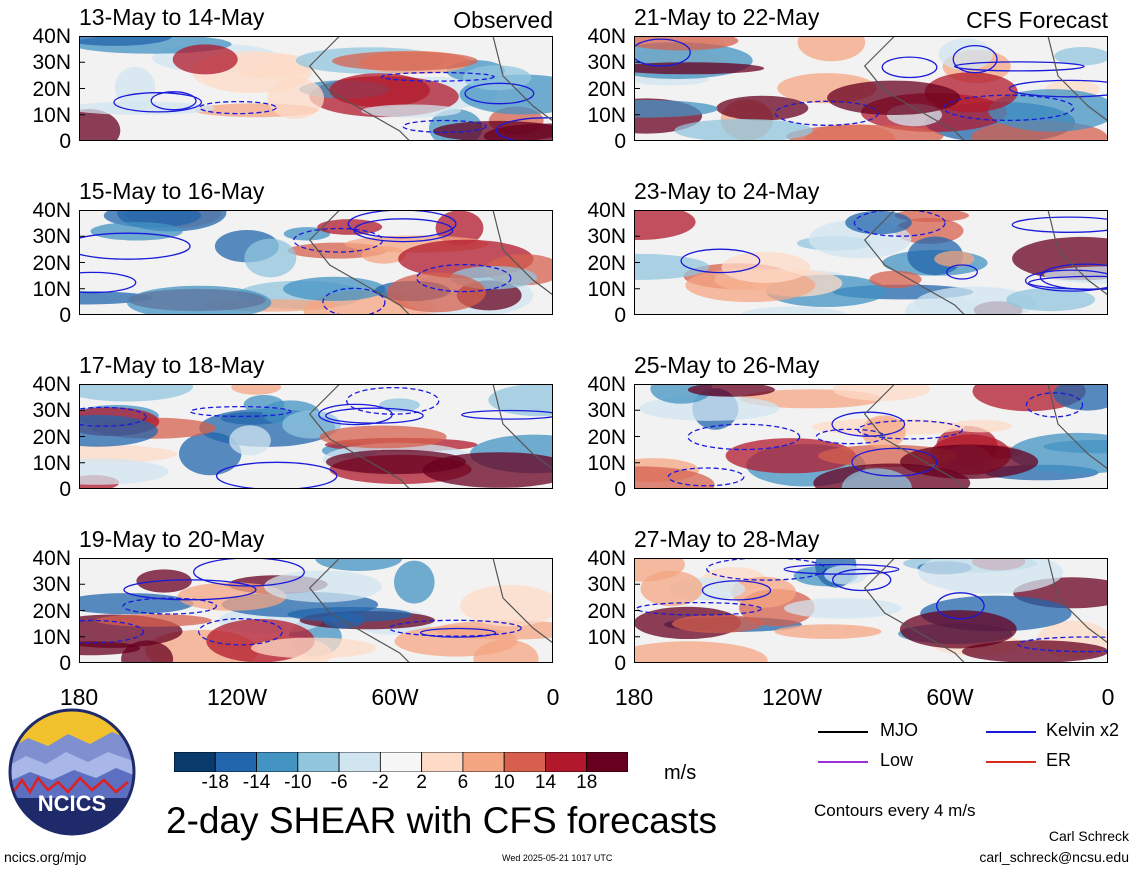  What do you see at coordinates (172, 17) in the screenshot?
I see `panel-title: 13-May to 14-May` at bounding box center [172, 17].